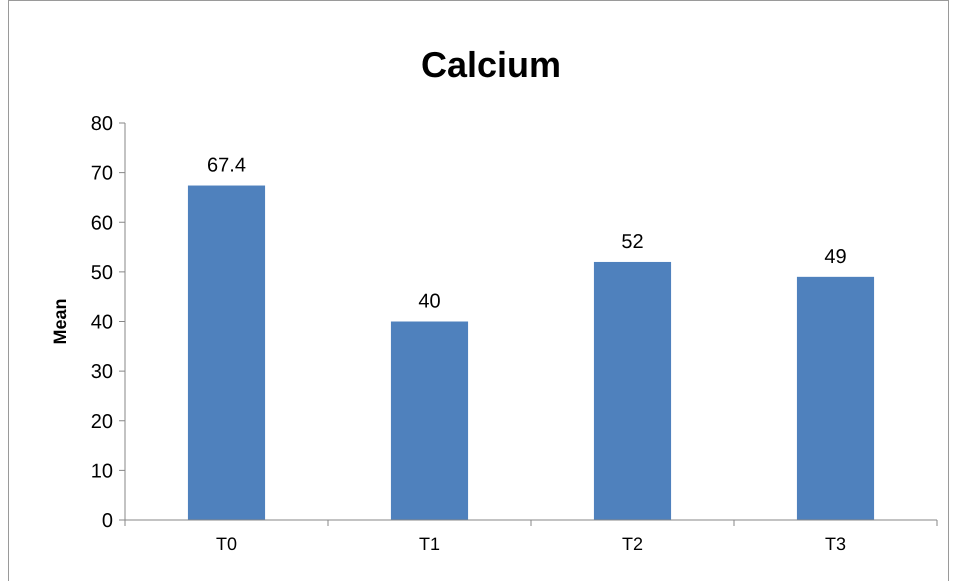 This screenshot has width=958, height=581. Describe the element at coordinates (107, 521) in the screenshot. I see `y-tick-label: 0` at that location.